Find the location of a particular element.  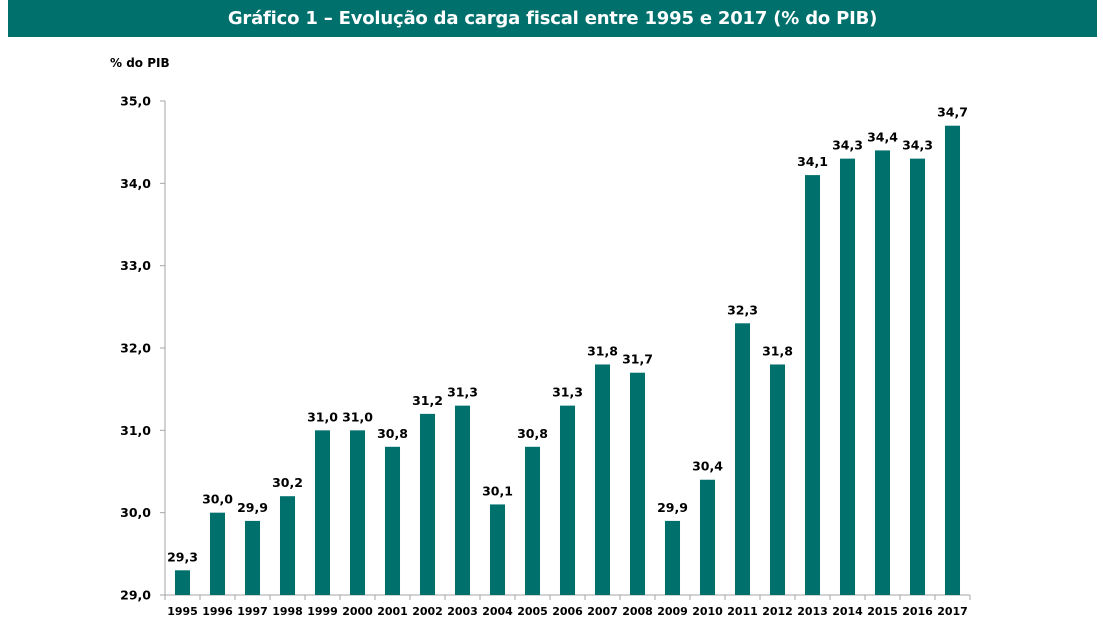

x-tick-label: 2000 is located at coordinates (357, 611).